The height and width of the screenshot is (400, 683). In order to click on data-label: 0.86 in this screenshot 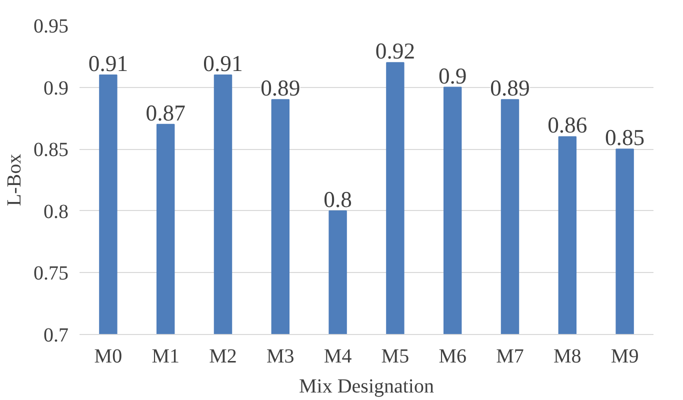, I will do `click(568, 125)`.